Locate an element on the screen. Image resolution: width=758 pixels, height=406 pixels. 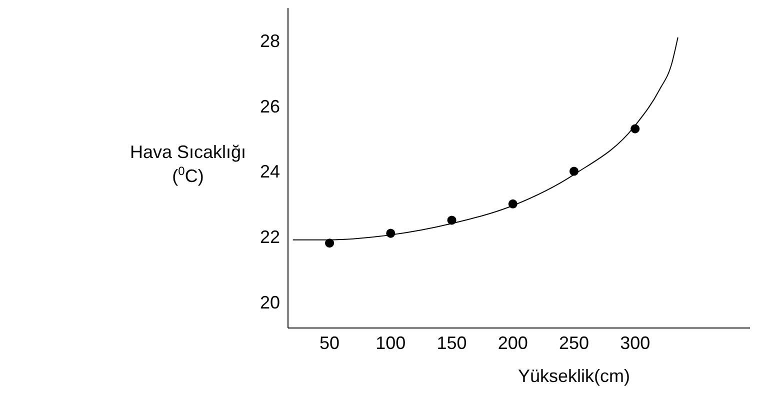
y-tick-label: 26 is located at coordinates (270, 106).